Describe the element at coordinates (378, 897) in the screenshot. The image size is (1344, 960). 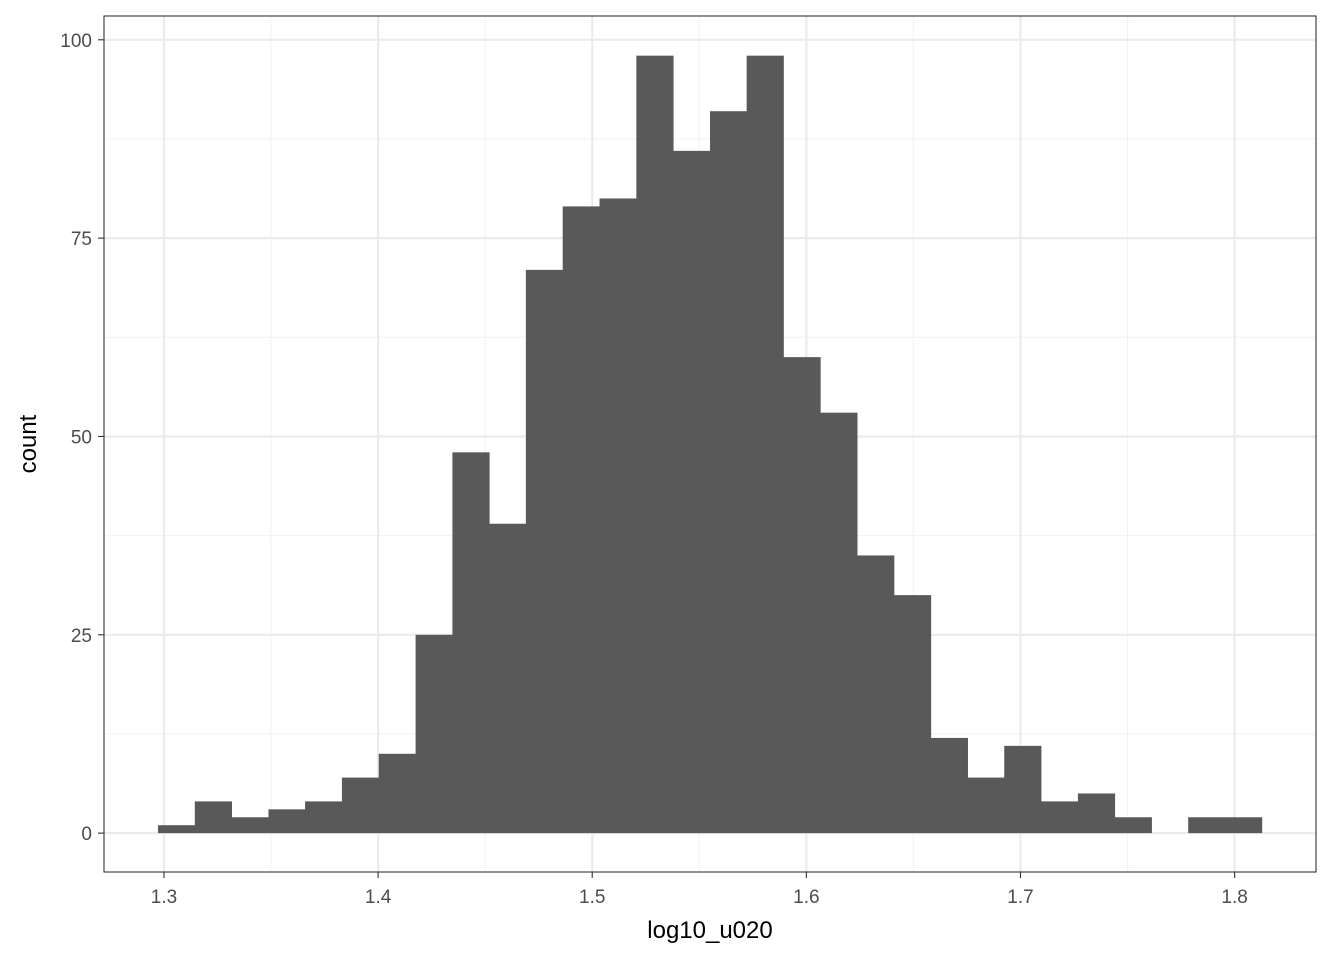
I see `x-tick-label: 1.4` at that location.